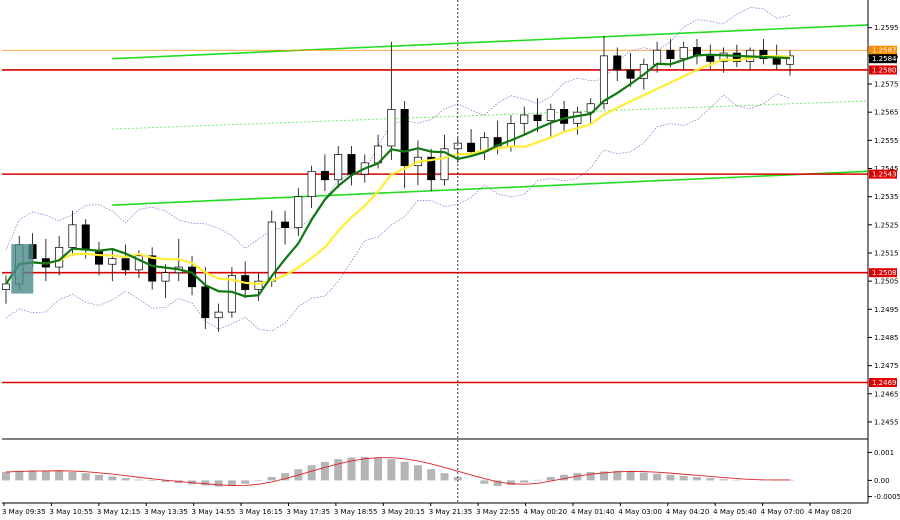 The image size is (900, 520). Describe the element at coordinates (886, 422) in the screenshot. I see `y-tick-label: 1.2455` at that location.